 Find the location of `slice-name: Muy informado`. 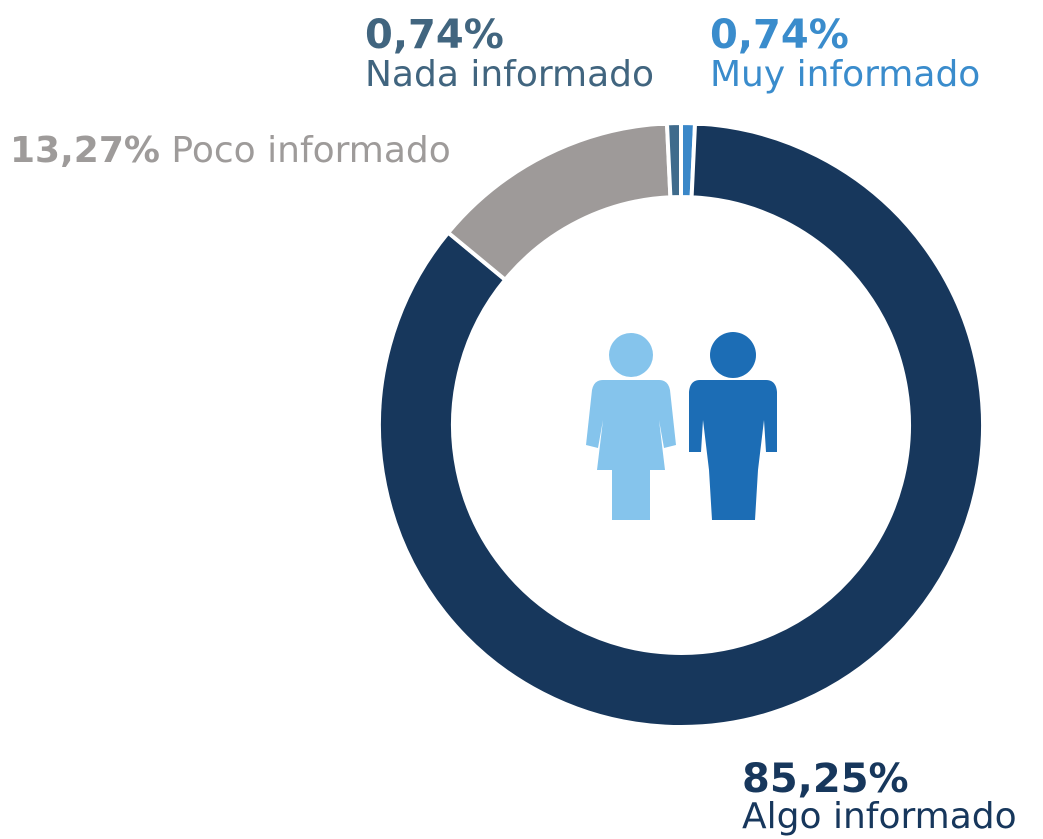

slice-name: Muy informado is located at coordinates (845, 74).